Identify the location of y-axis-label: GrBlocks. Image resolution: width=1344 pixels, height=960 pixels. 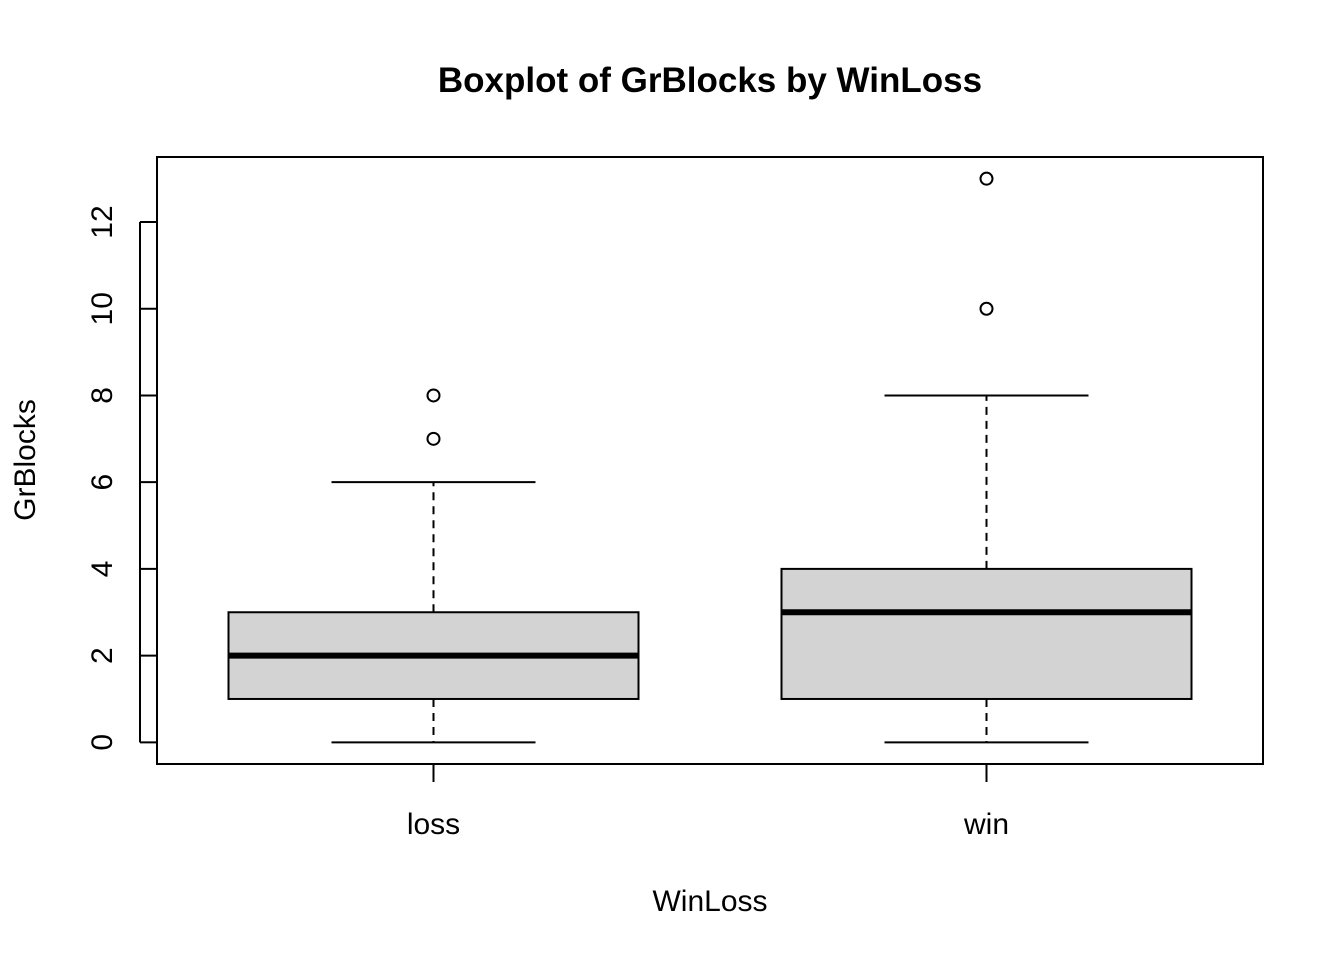
(25, 460).